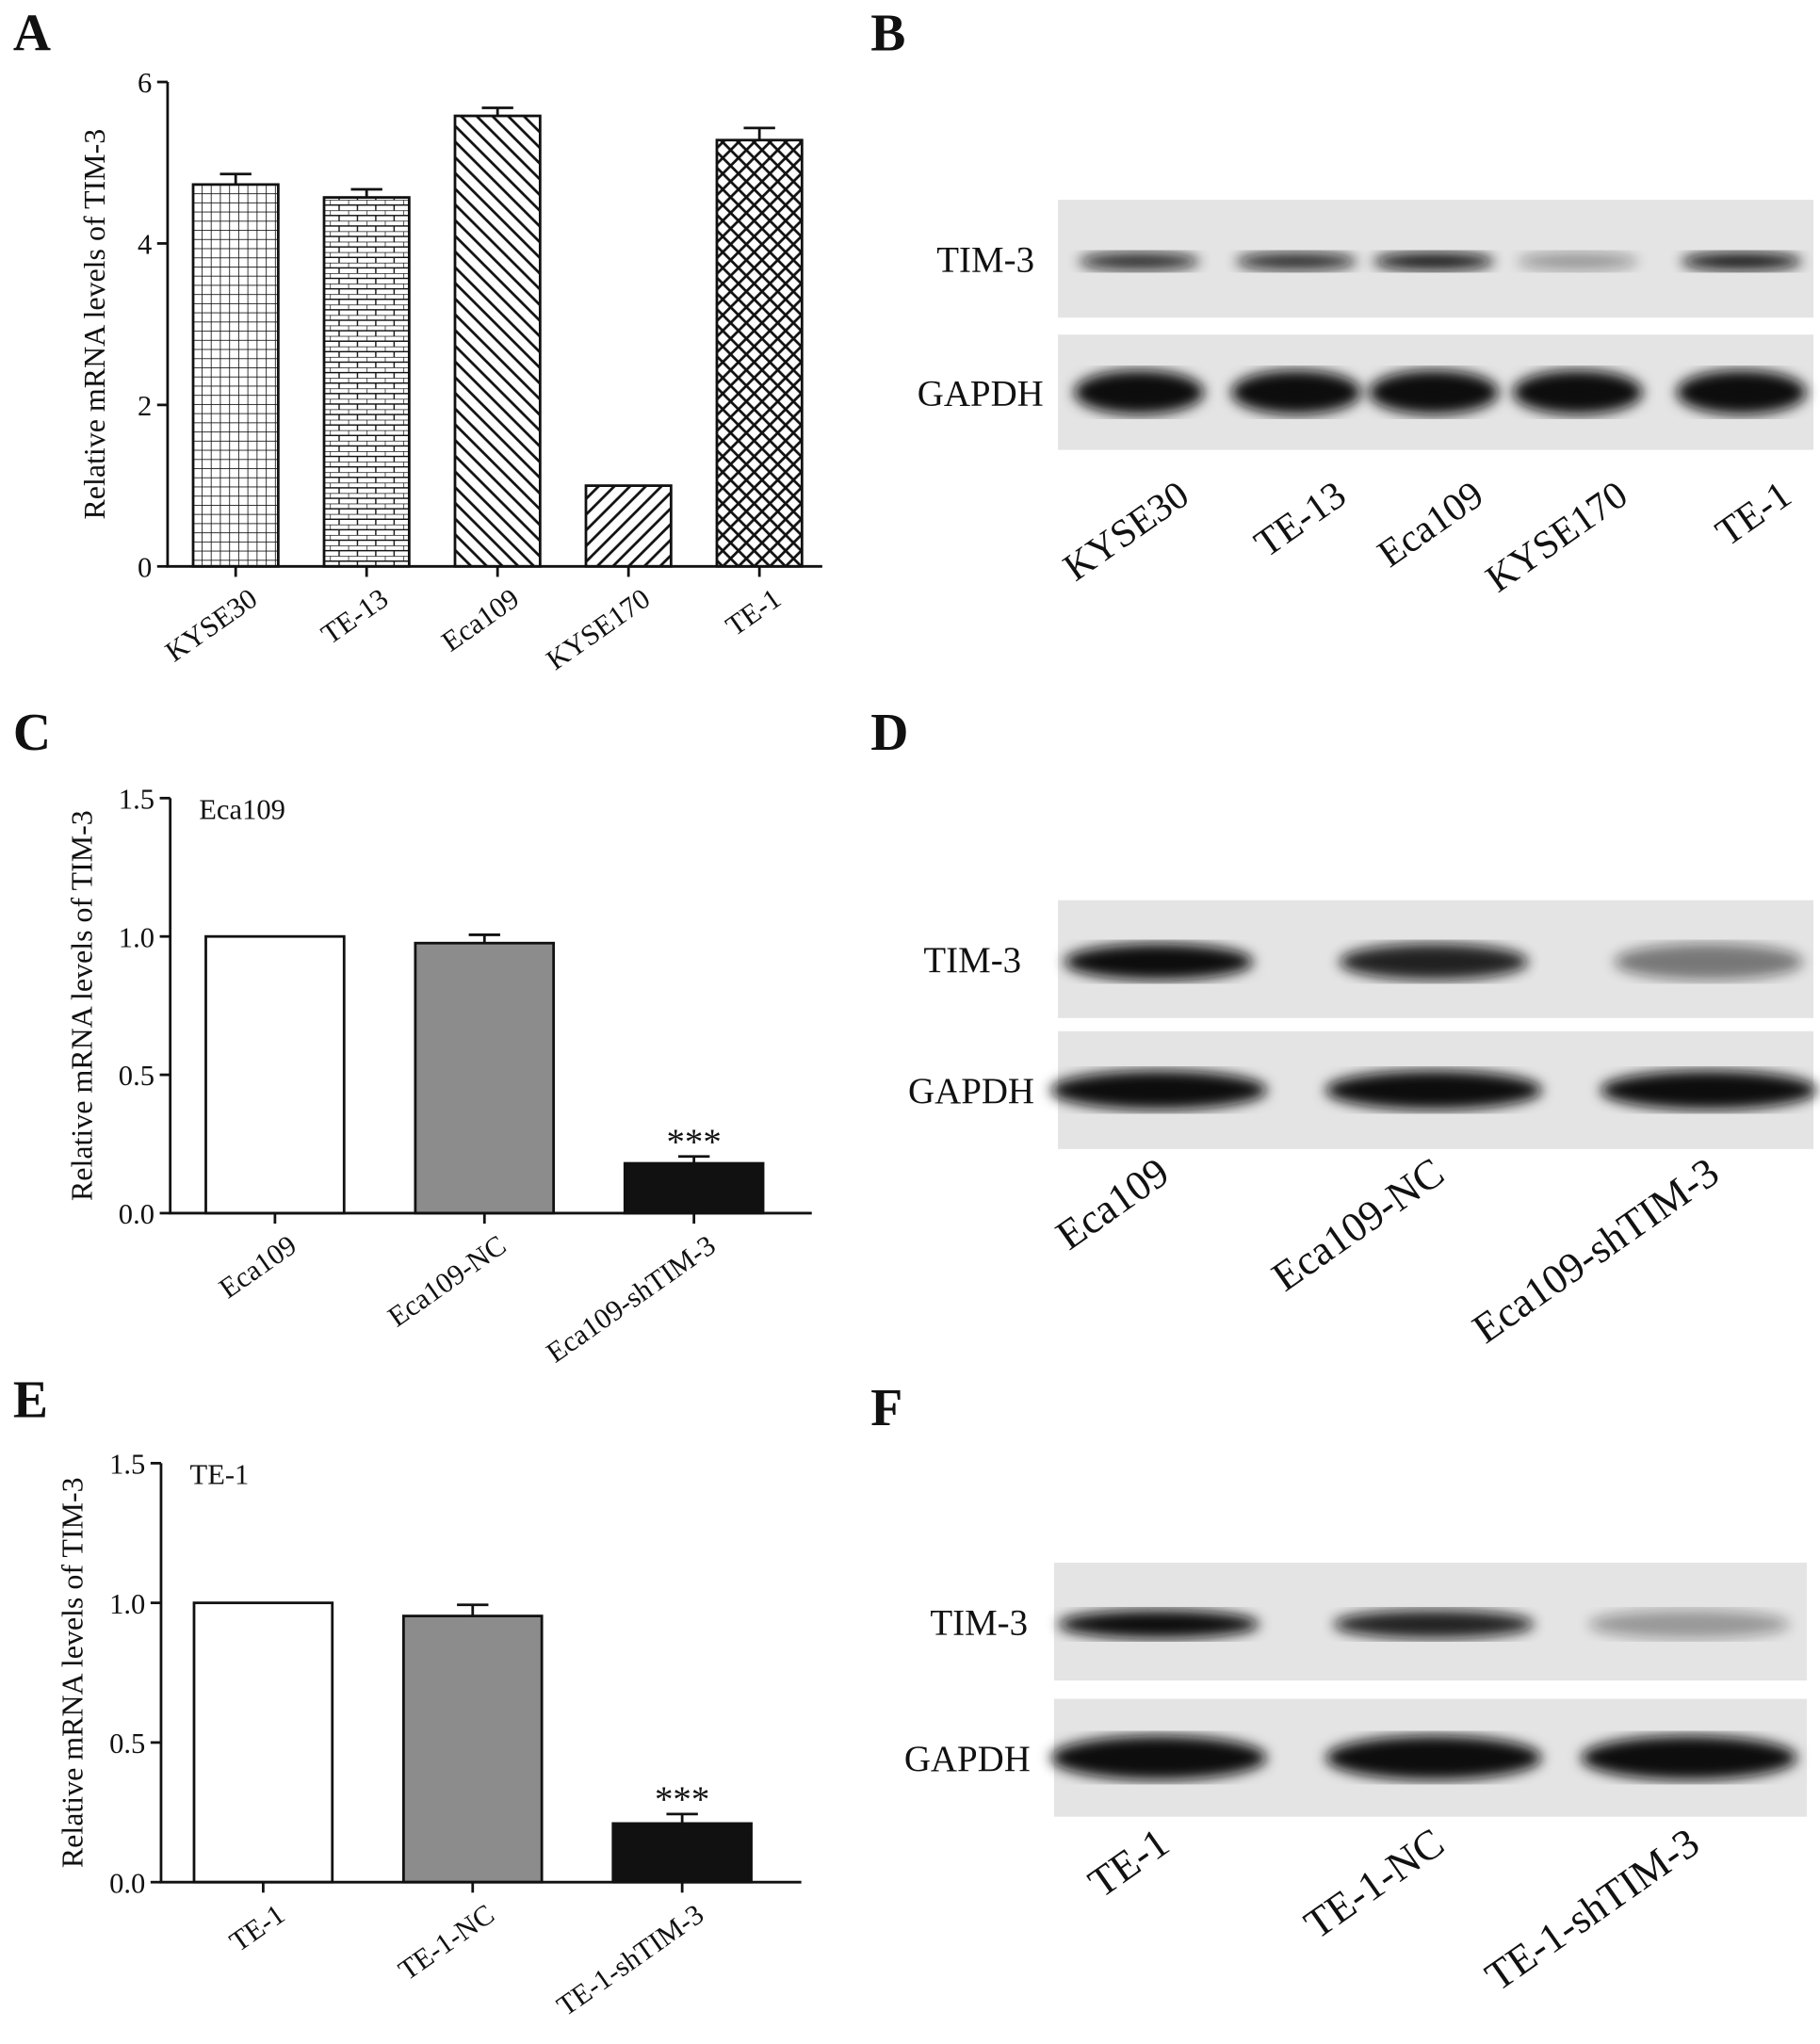 The width and height of the screenshot is (1820, 2044). Describe the element at coordinates (145, 245) in the screenshot. I see `y-tick-label: 4` at that location.